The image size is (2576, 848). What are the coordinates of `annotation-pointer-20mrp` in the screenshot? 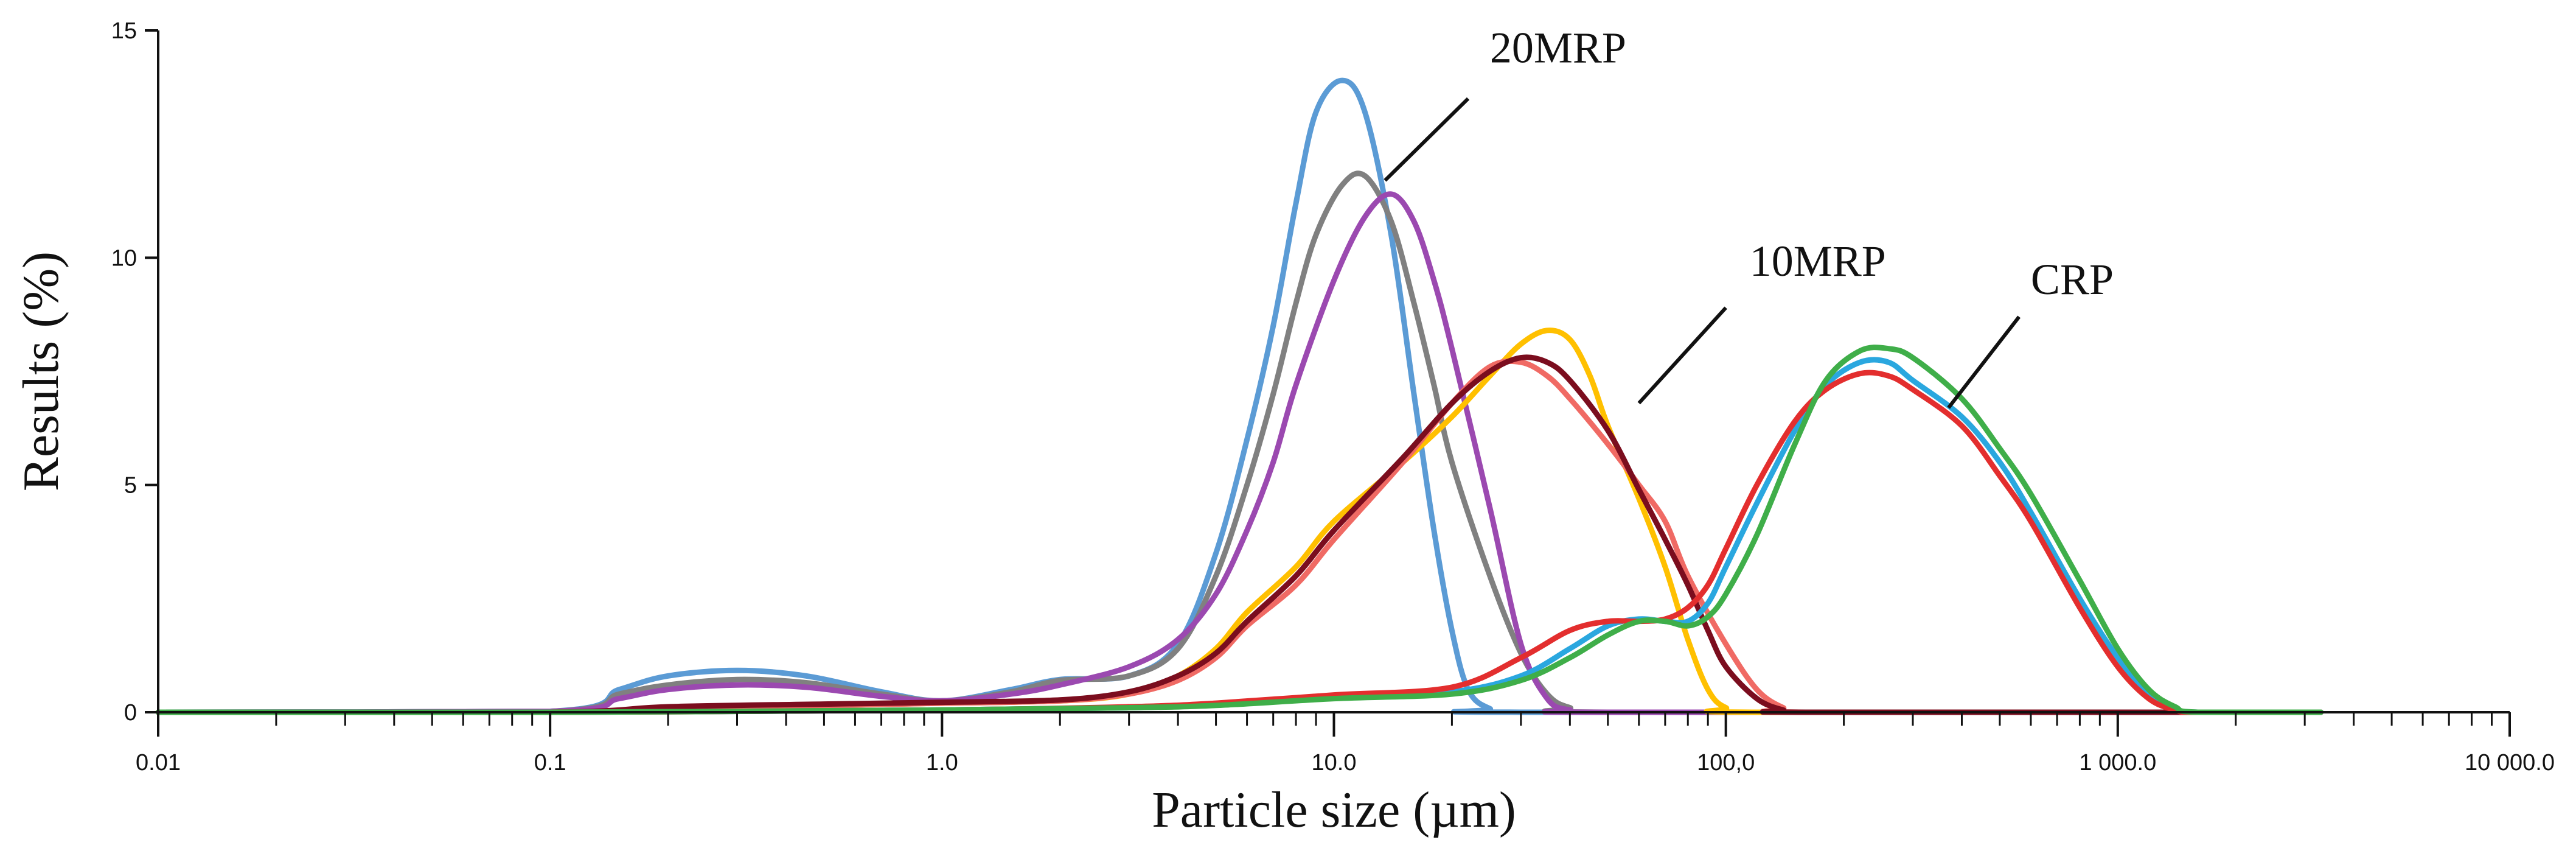 It's located at (1427, 139).